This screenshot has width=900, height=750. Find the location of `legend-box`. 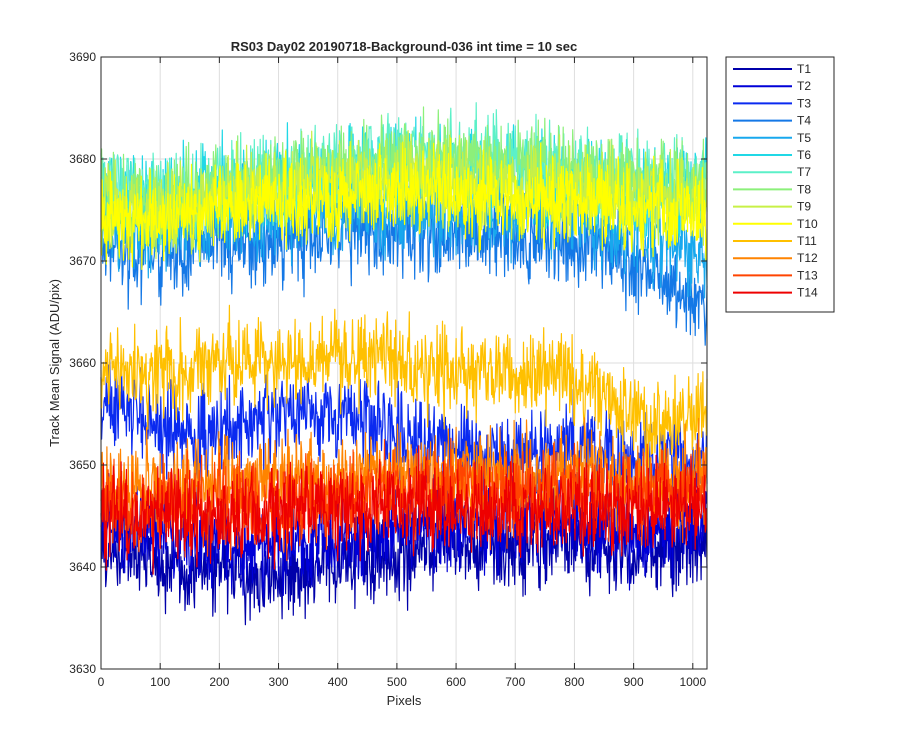

legend-box is located at coordinates (780, 184).